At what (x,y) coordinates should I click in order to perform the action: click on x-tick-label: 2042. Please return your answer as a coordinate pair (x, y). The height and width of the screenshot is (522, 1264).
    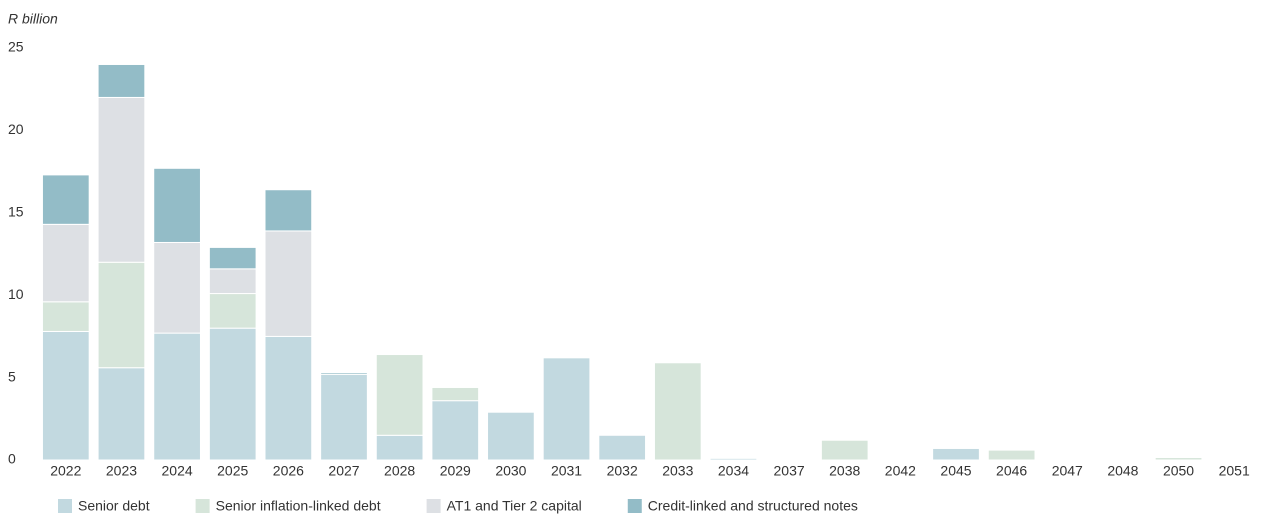
    Looking at the image, I should click on (900, 471).